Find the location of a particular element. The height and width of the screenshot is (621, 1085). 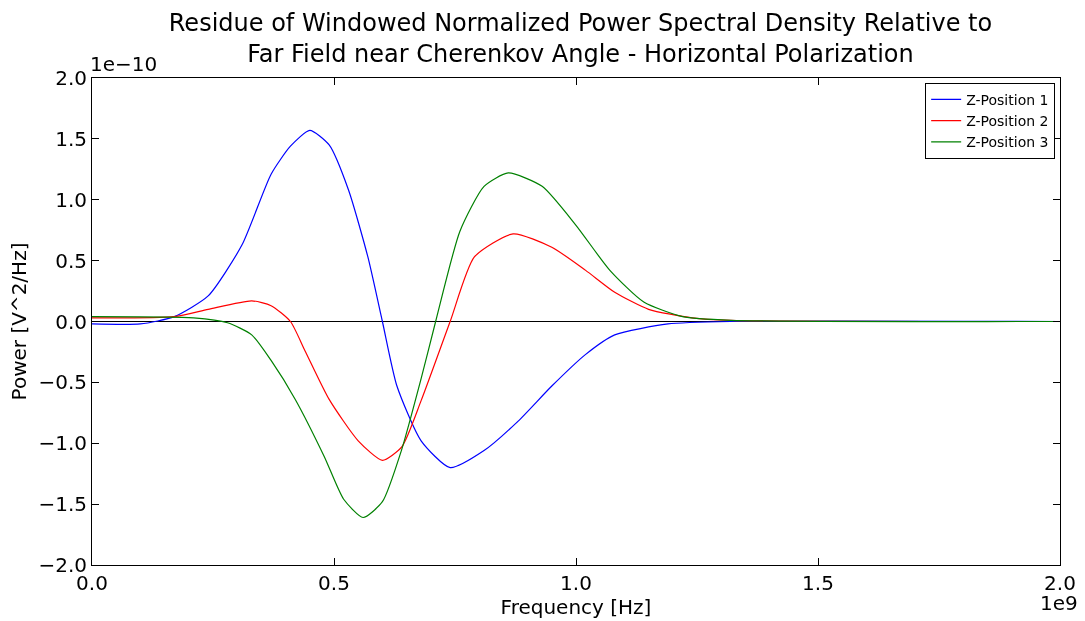

y-axis-title: Power [V^2/Hz] is located at coordinates (18, 321).